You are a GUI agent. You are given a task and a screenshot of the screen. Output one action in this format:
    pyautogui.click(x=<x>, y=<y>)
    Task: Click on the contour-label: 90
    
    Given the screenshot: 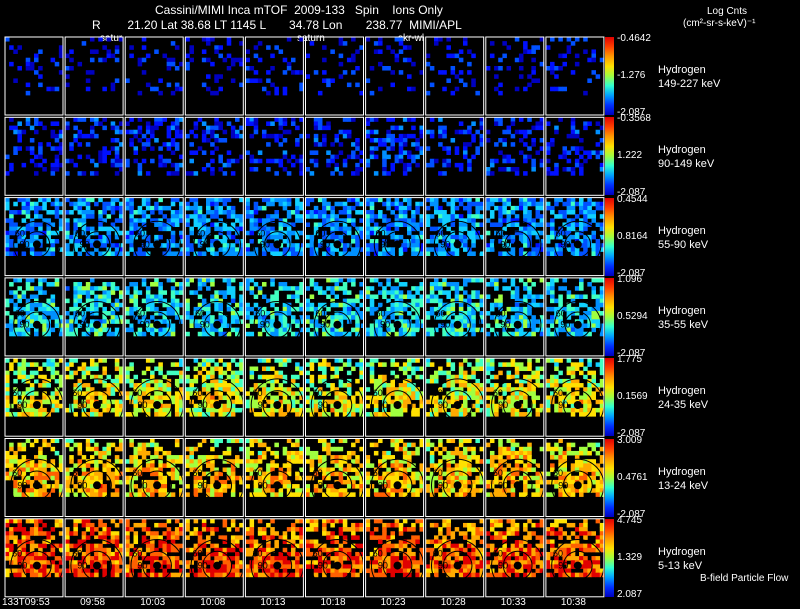 What is the action you would take?
    pyautogui.click(x=203, y=405)
    